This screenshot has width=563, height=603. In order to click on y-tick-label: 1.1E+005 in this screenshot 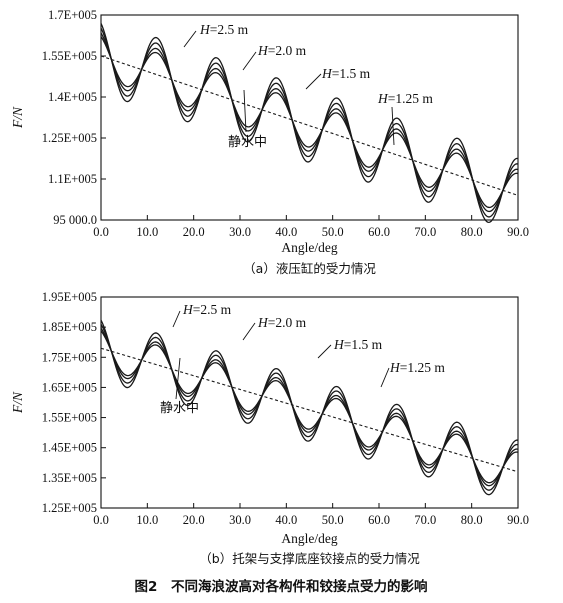, I will do `click(72, 179)`.